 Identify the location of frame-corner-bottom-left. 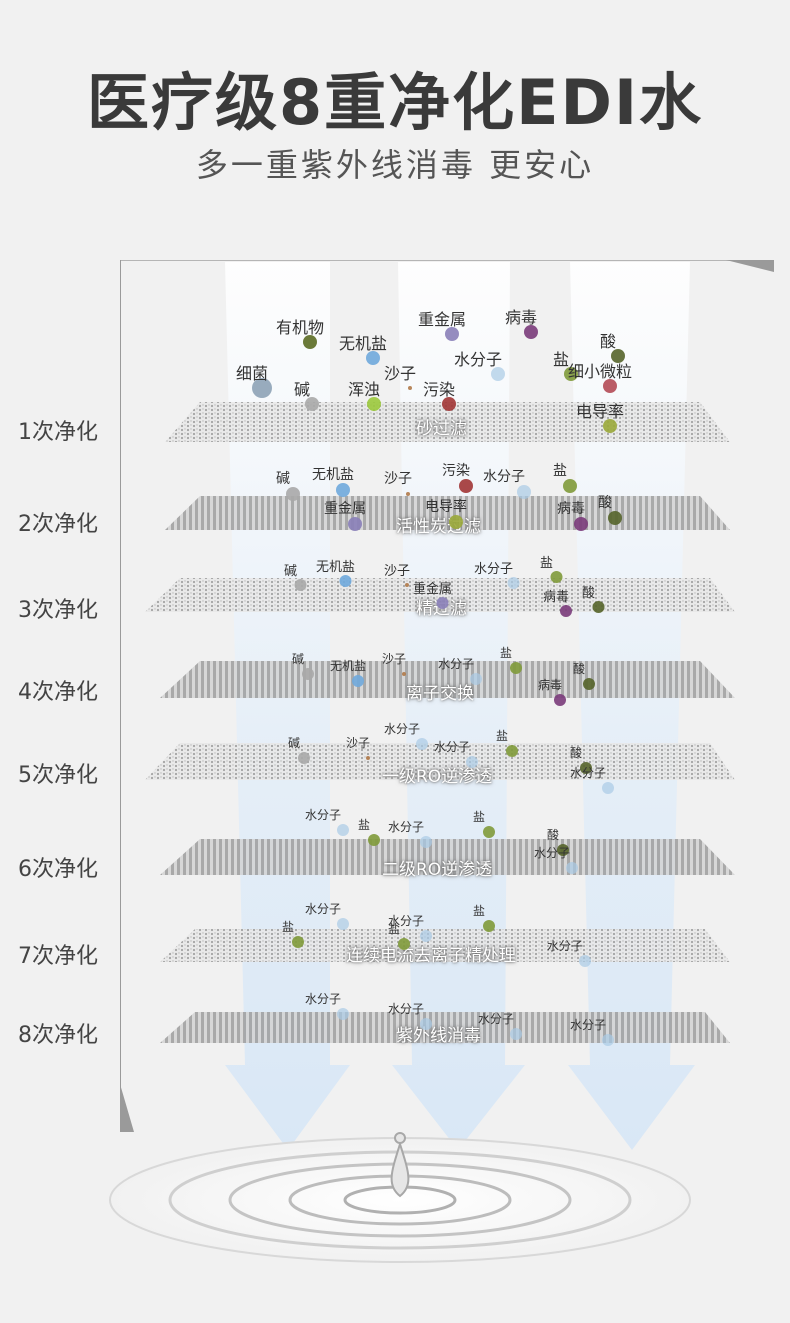
(127, 1108).